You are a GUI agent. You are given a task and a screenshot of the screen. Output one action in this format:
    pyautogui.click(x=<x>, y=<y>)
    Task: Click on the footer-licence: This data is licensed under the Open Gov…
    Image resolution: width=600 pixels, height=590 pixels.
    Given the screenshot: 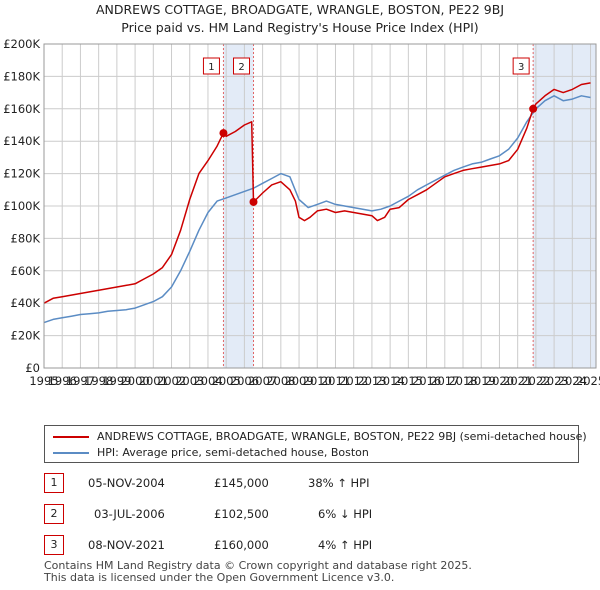 What is the action you would take?
    pyautogui.click(x=219, y=577)
    